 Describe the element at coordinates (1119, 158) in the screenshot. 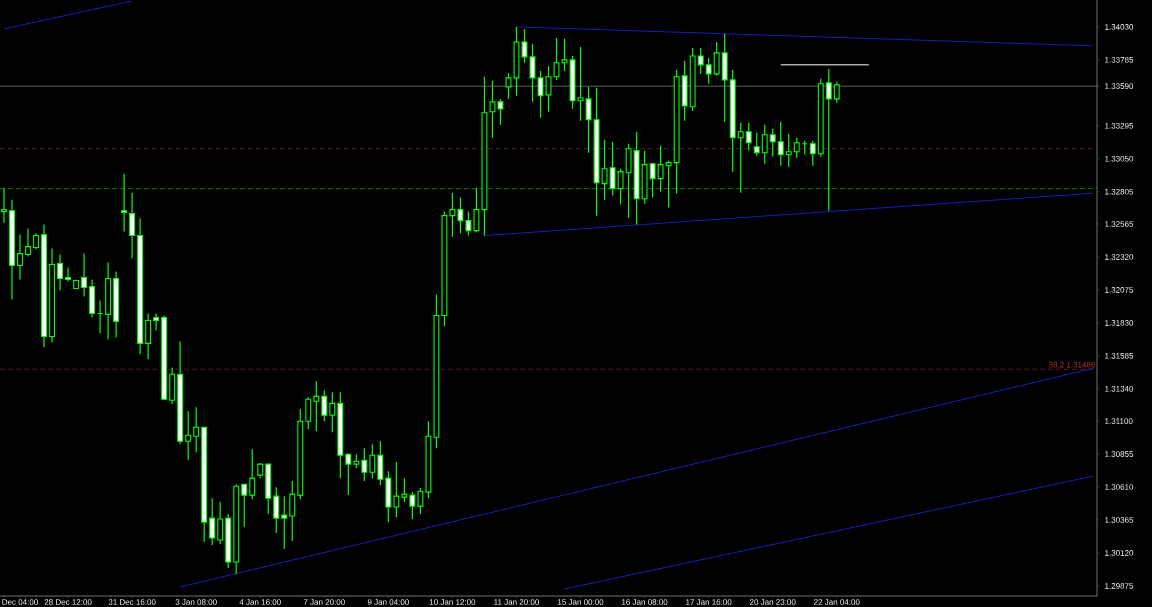

I see `y-tick-label: 1.33050` at that location.